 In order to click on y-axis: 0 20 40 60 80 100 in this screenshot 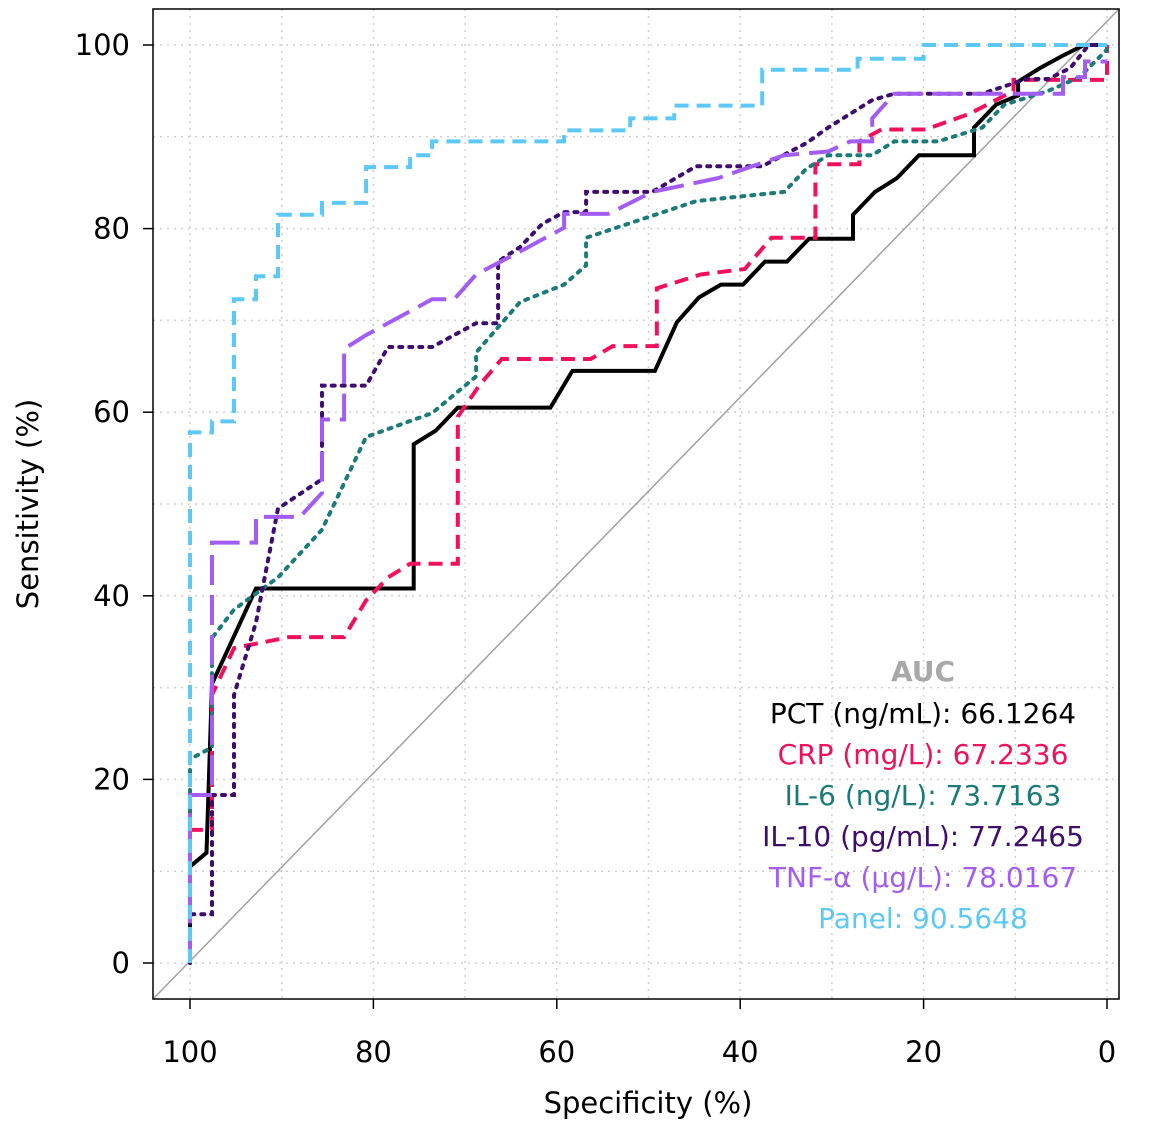, I will do `click(114, 504)`.